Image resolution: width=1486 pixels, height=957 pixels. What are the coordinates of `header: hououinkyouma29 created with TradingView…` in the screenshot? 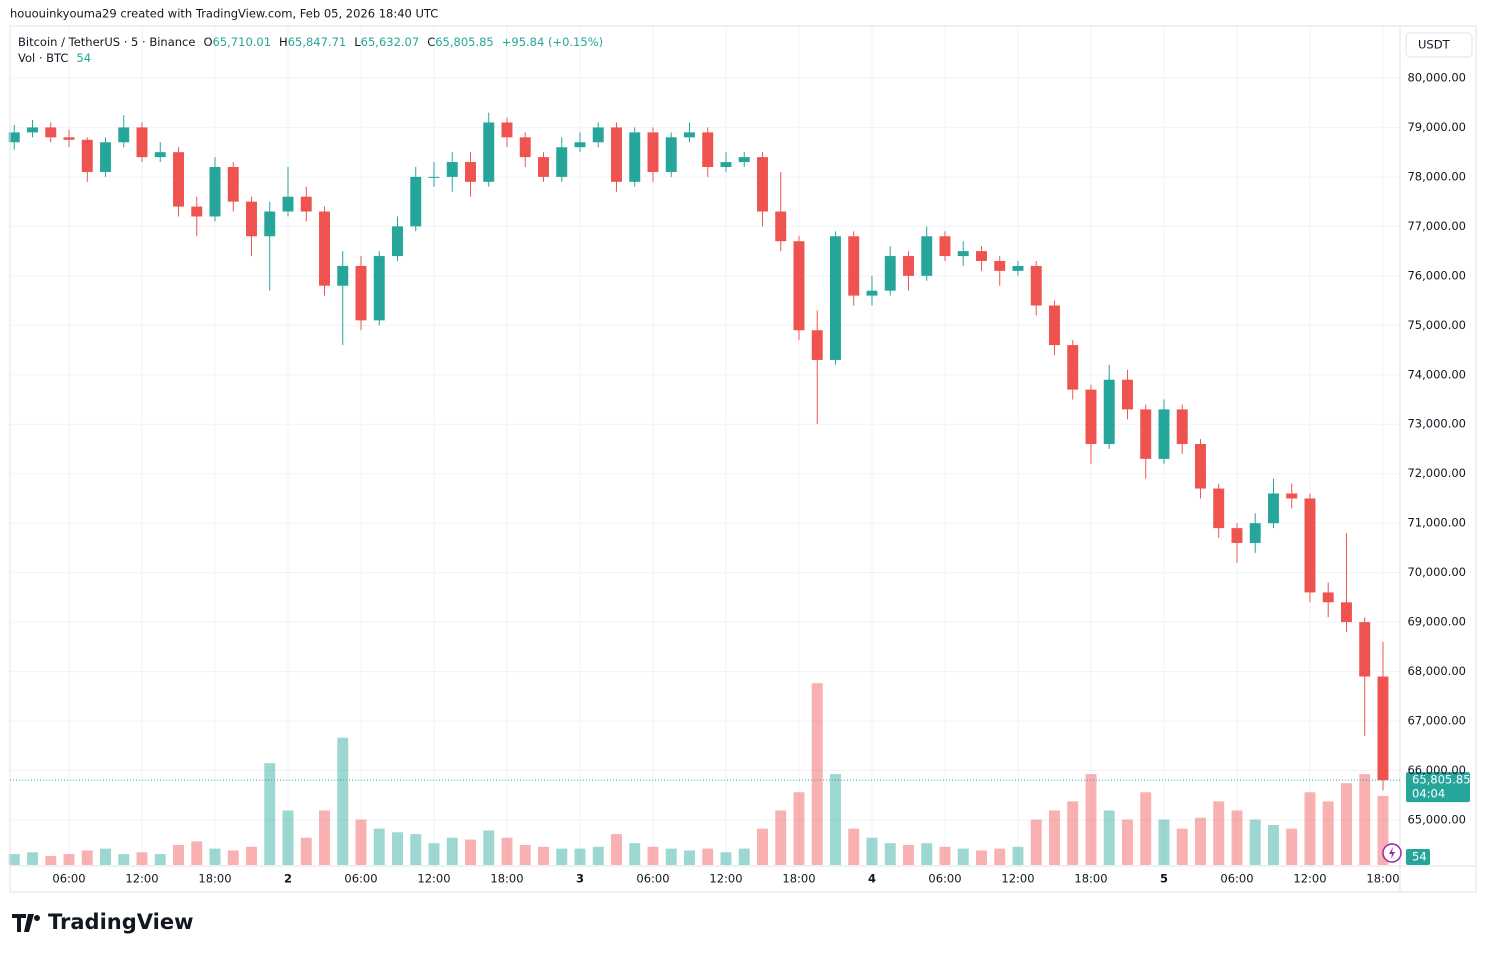 It's located at (224, 14).